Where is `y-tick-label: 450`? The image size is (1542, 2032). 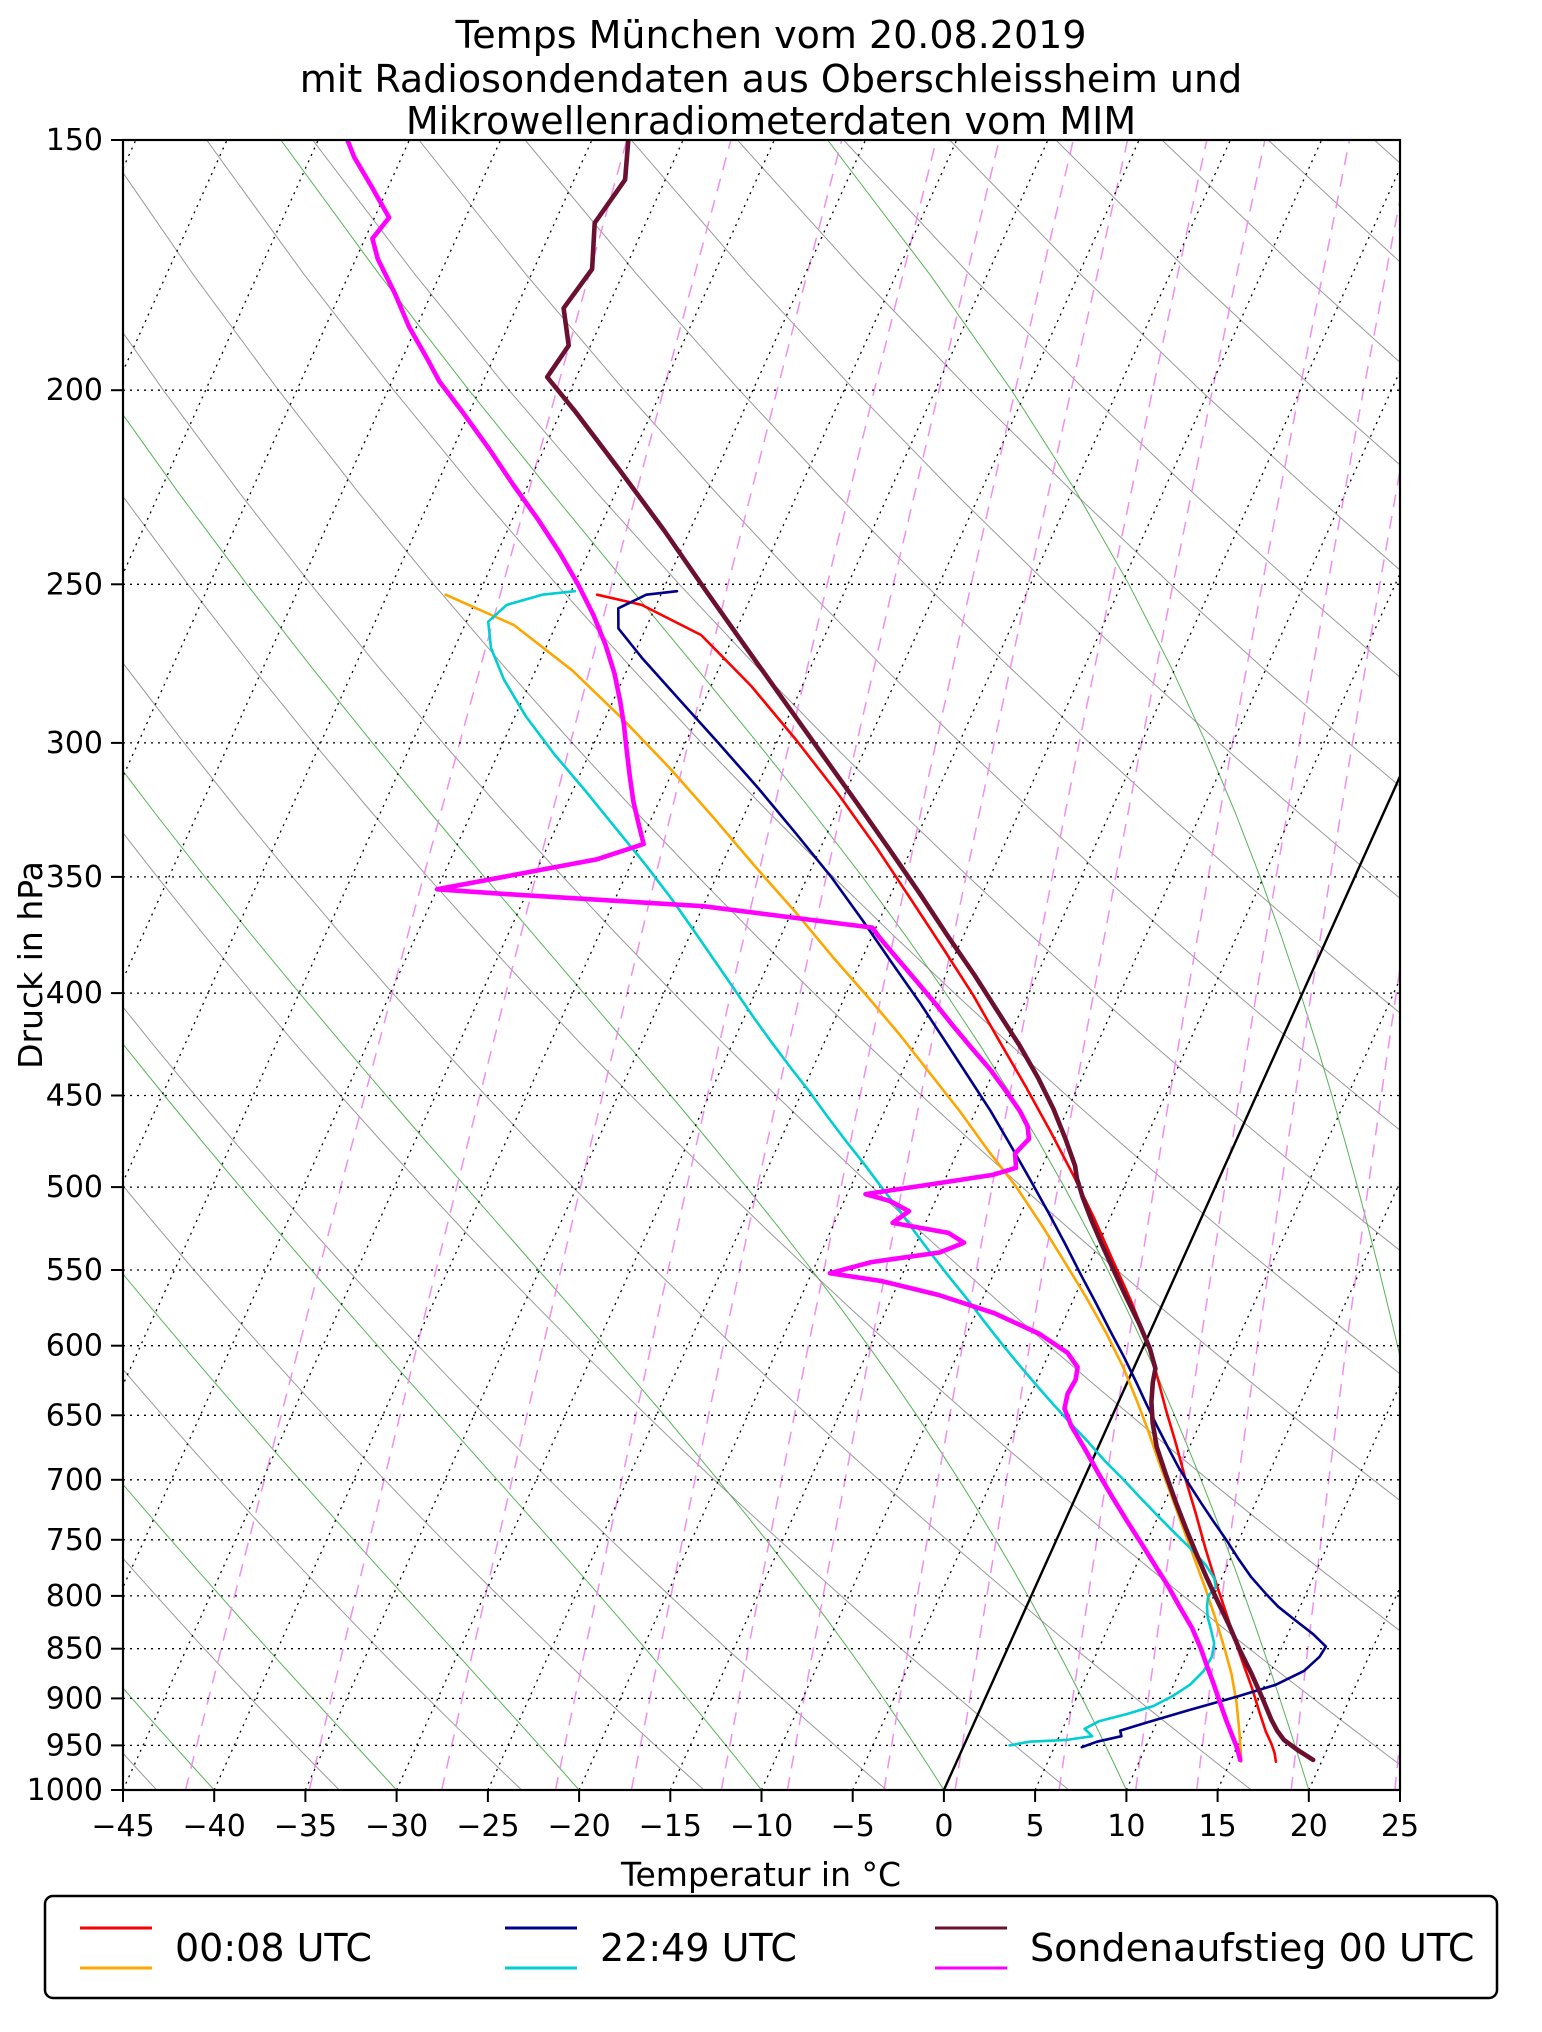
y-tick-label: 450 is located at coordinates (74, 1096).